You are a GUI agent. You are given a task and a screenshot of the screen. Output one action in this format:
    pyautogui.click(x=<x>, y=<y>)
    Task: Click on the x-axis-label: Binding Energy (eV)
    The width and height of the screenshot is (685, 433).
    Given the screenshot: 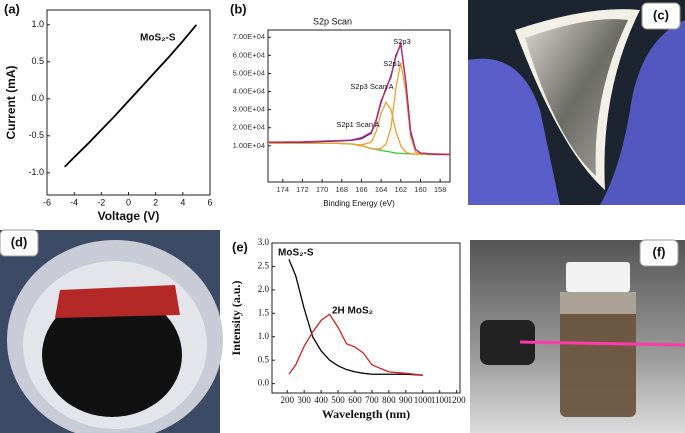 What is the action you would take?
    pyautogui.click(x=359, y=203)
    